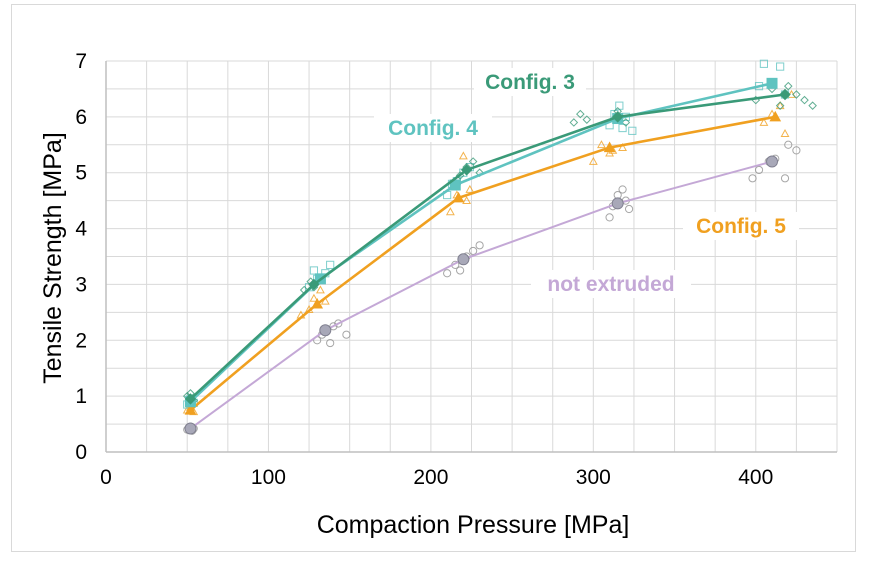 This screenshot has height=561, width=869. Describe the element at coordinates (81, 340) in the screenshot. I see `y-tick-label: 2` at that location.